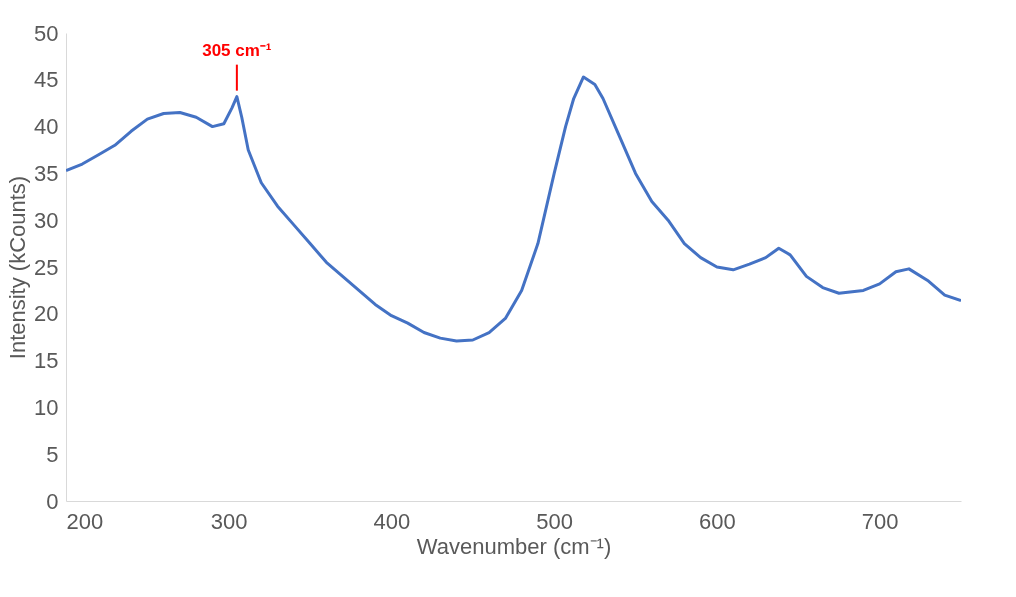 The image size is (1016, 597). What do you see at coordinates (46, 220) in the screenshot?
I see `y-tick-label: 30` at bounding box center [46, 220].